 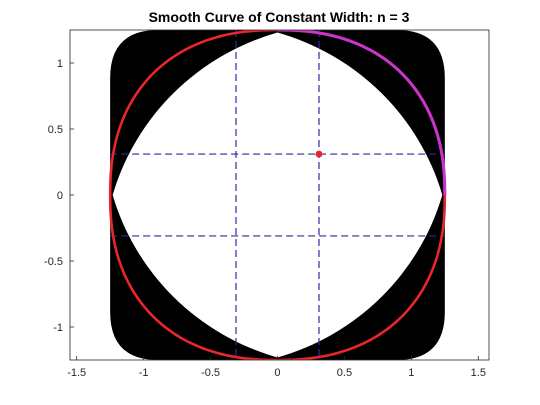 I want to click on x-tick-label: 1.5, so click(x=478, y=373).